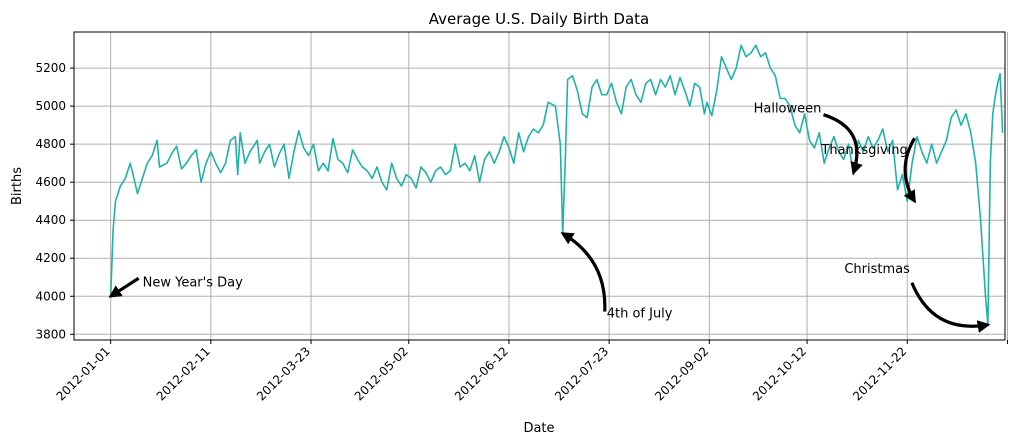  Describe the element at coordinates (877, 269) in the screenshot. I see `annotation-label: Christmas` at that location.